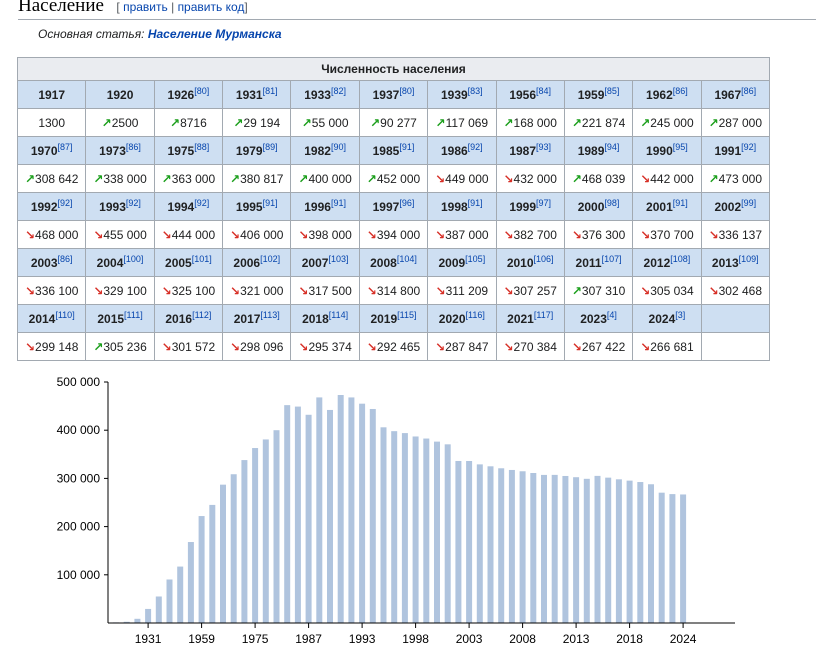  Describe the element at coordinates (407, 202) in the screenshot. I see `reference-link: [96]` at that location.